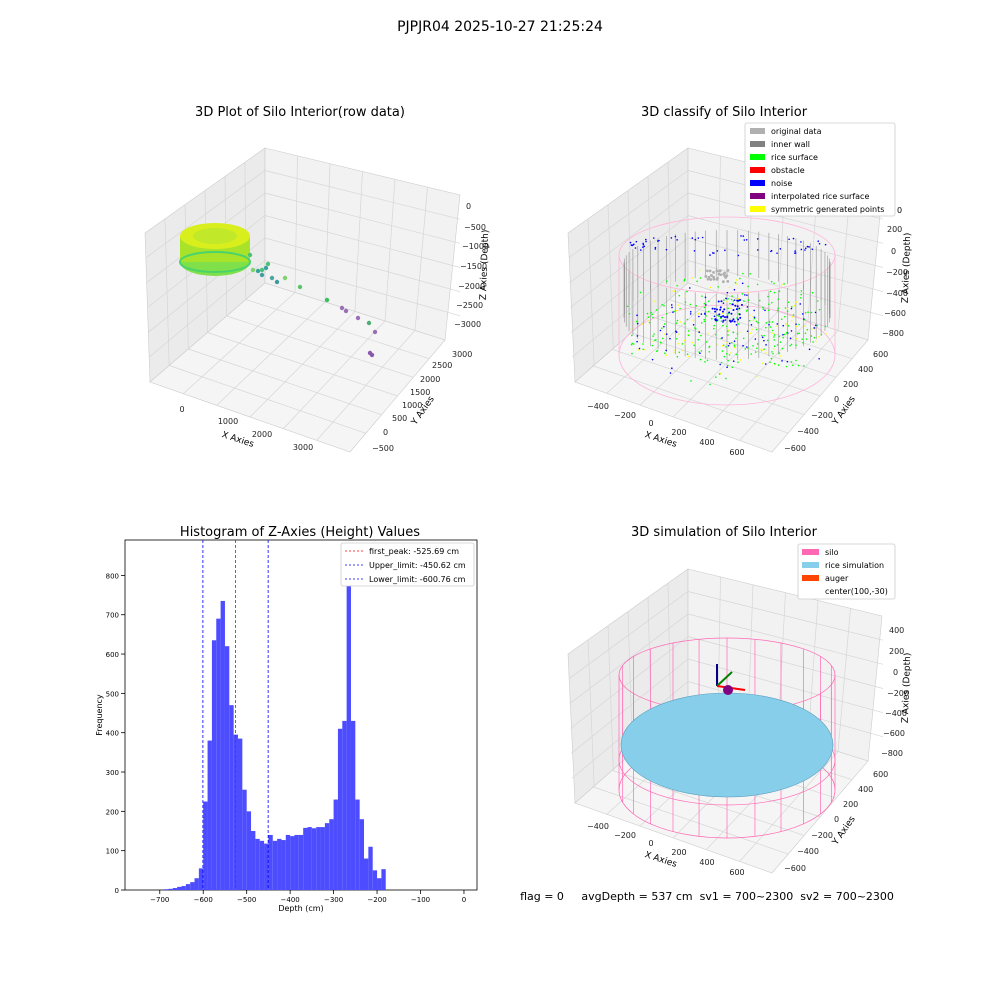  Describe the element at coordinates (290, 900) in the screenshot. I see `histogram-xtick-label: −400` at that location.